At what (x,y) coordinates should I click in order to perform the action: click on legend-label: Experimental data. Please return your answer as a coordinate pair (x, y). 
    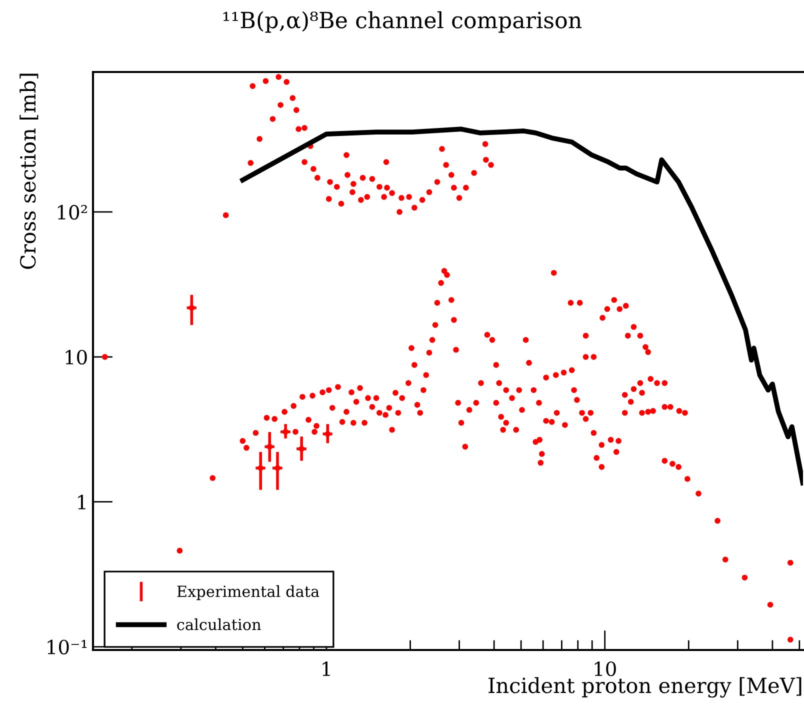
    Looking at the image, I should click on (248, 592).